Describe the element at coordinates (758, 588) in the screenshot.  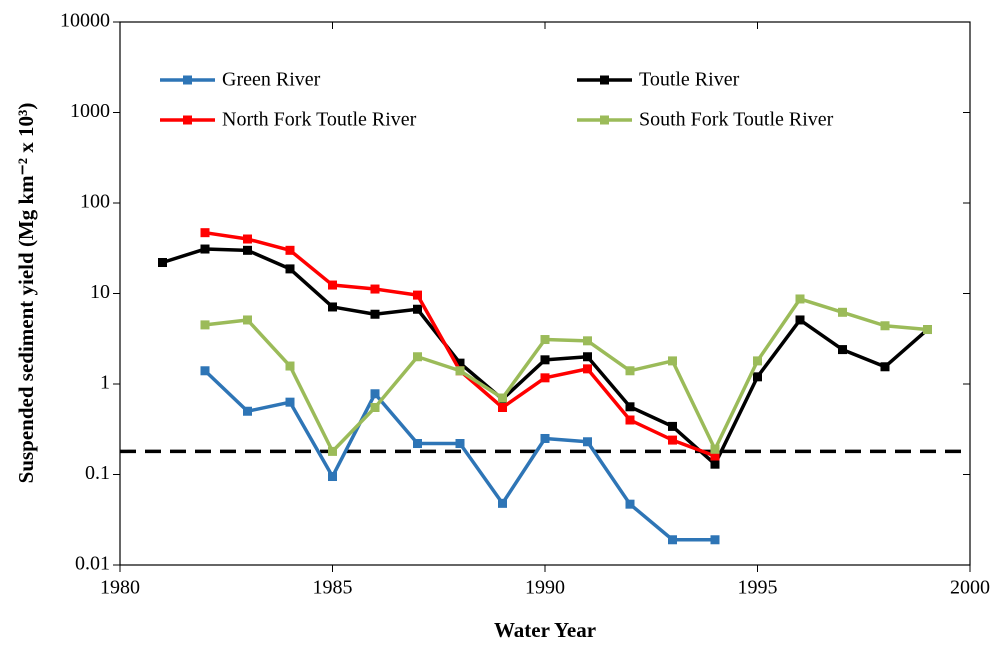
I see `x-tick-label: 1995` at that location.